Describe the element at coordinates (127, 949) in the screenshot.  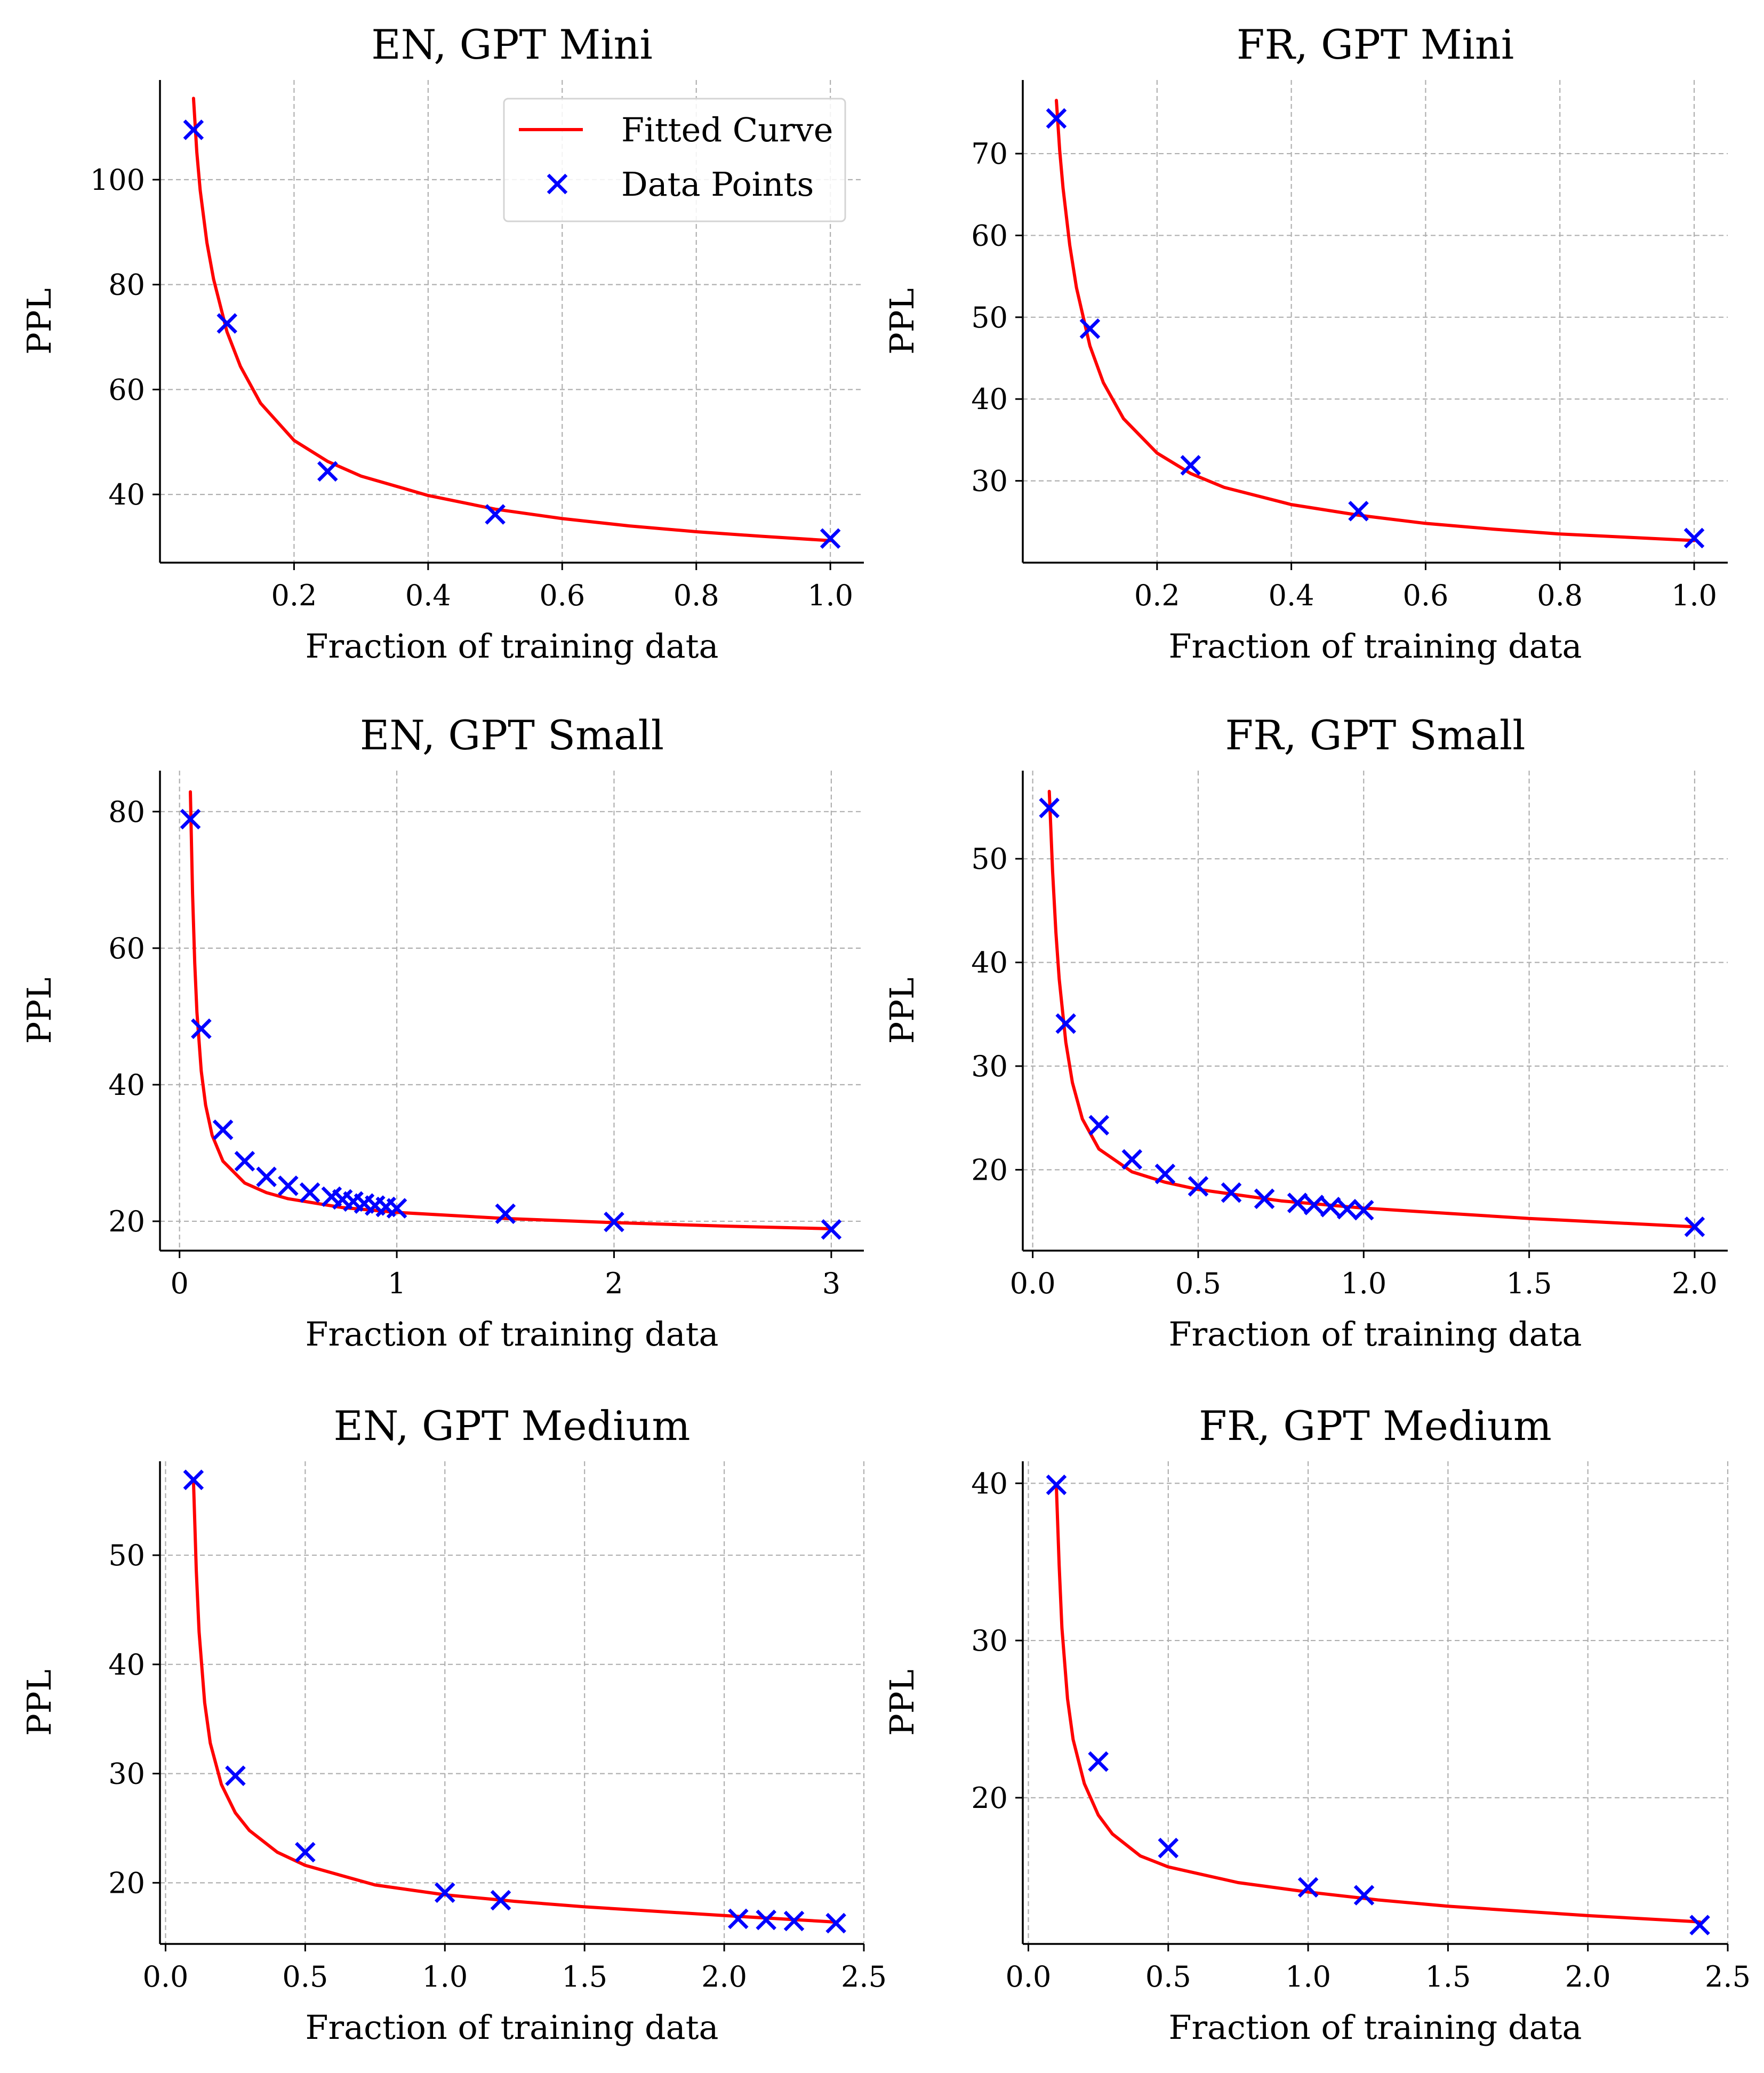
I see `y-tick-label: 60` at that location.